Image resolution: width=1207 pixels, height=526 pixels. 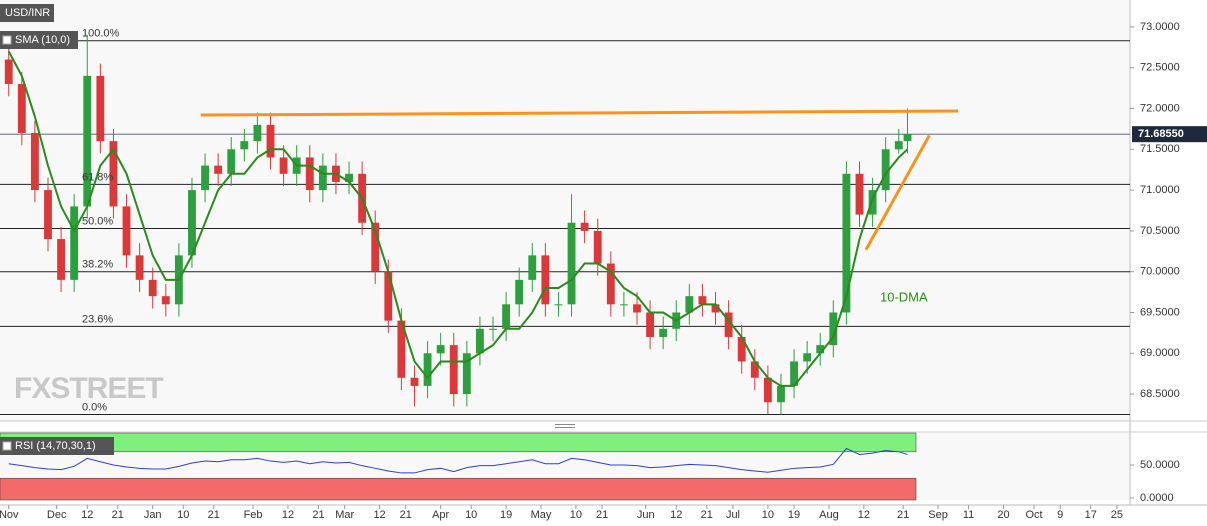 I want to click on watermark: FXSTREET, so click(x=89, y=388).